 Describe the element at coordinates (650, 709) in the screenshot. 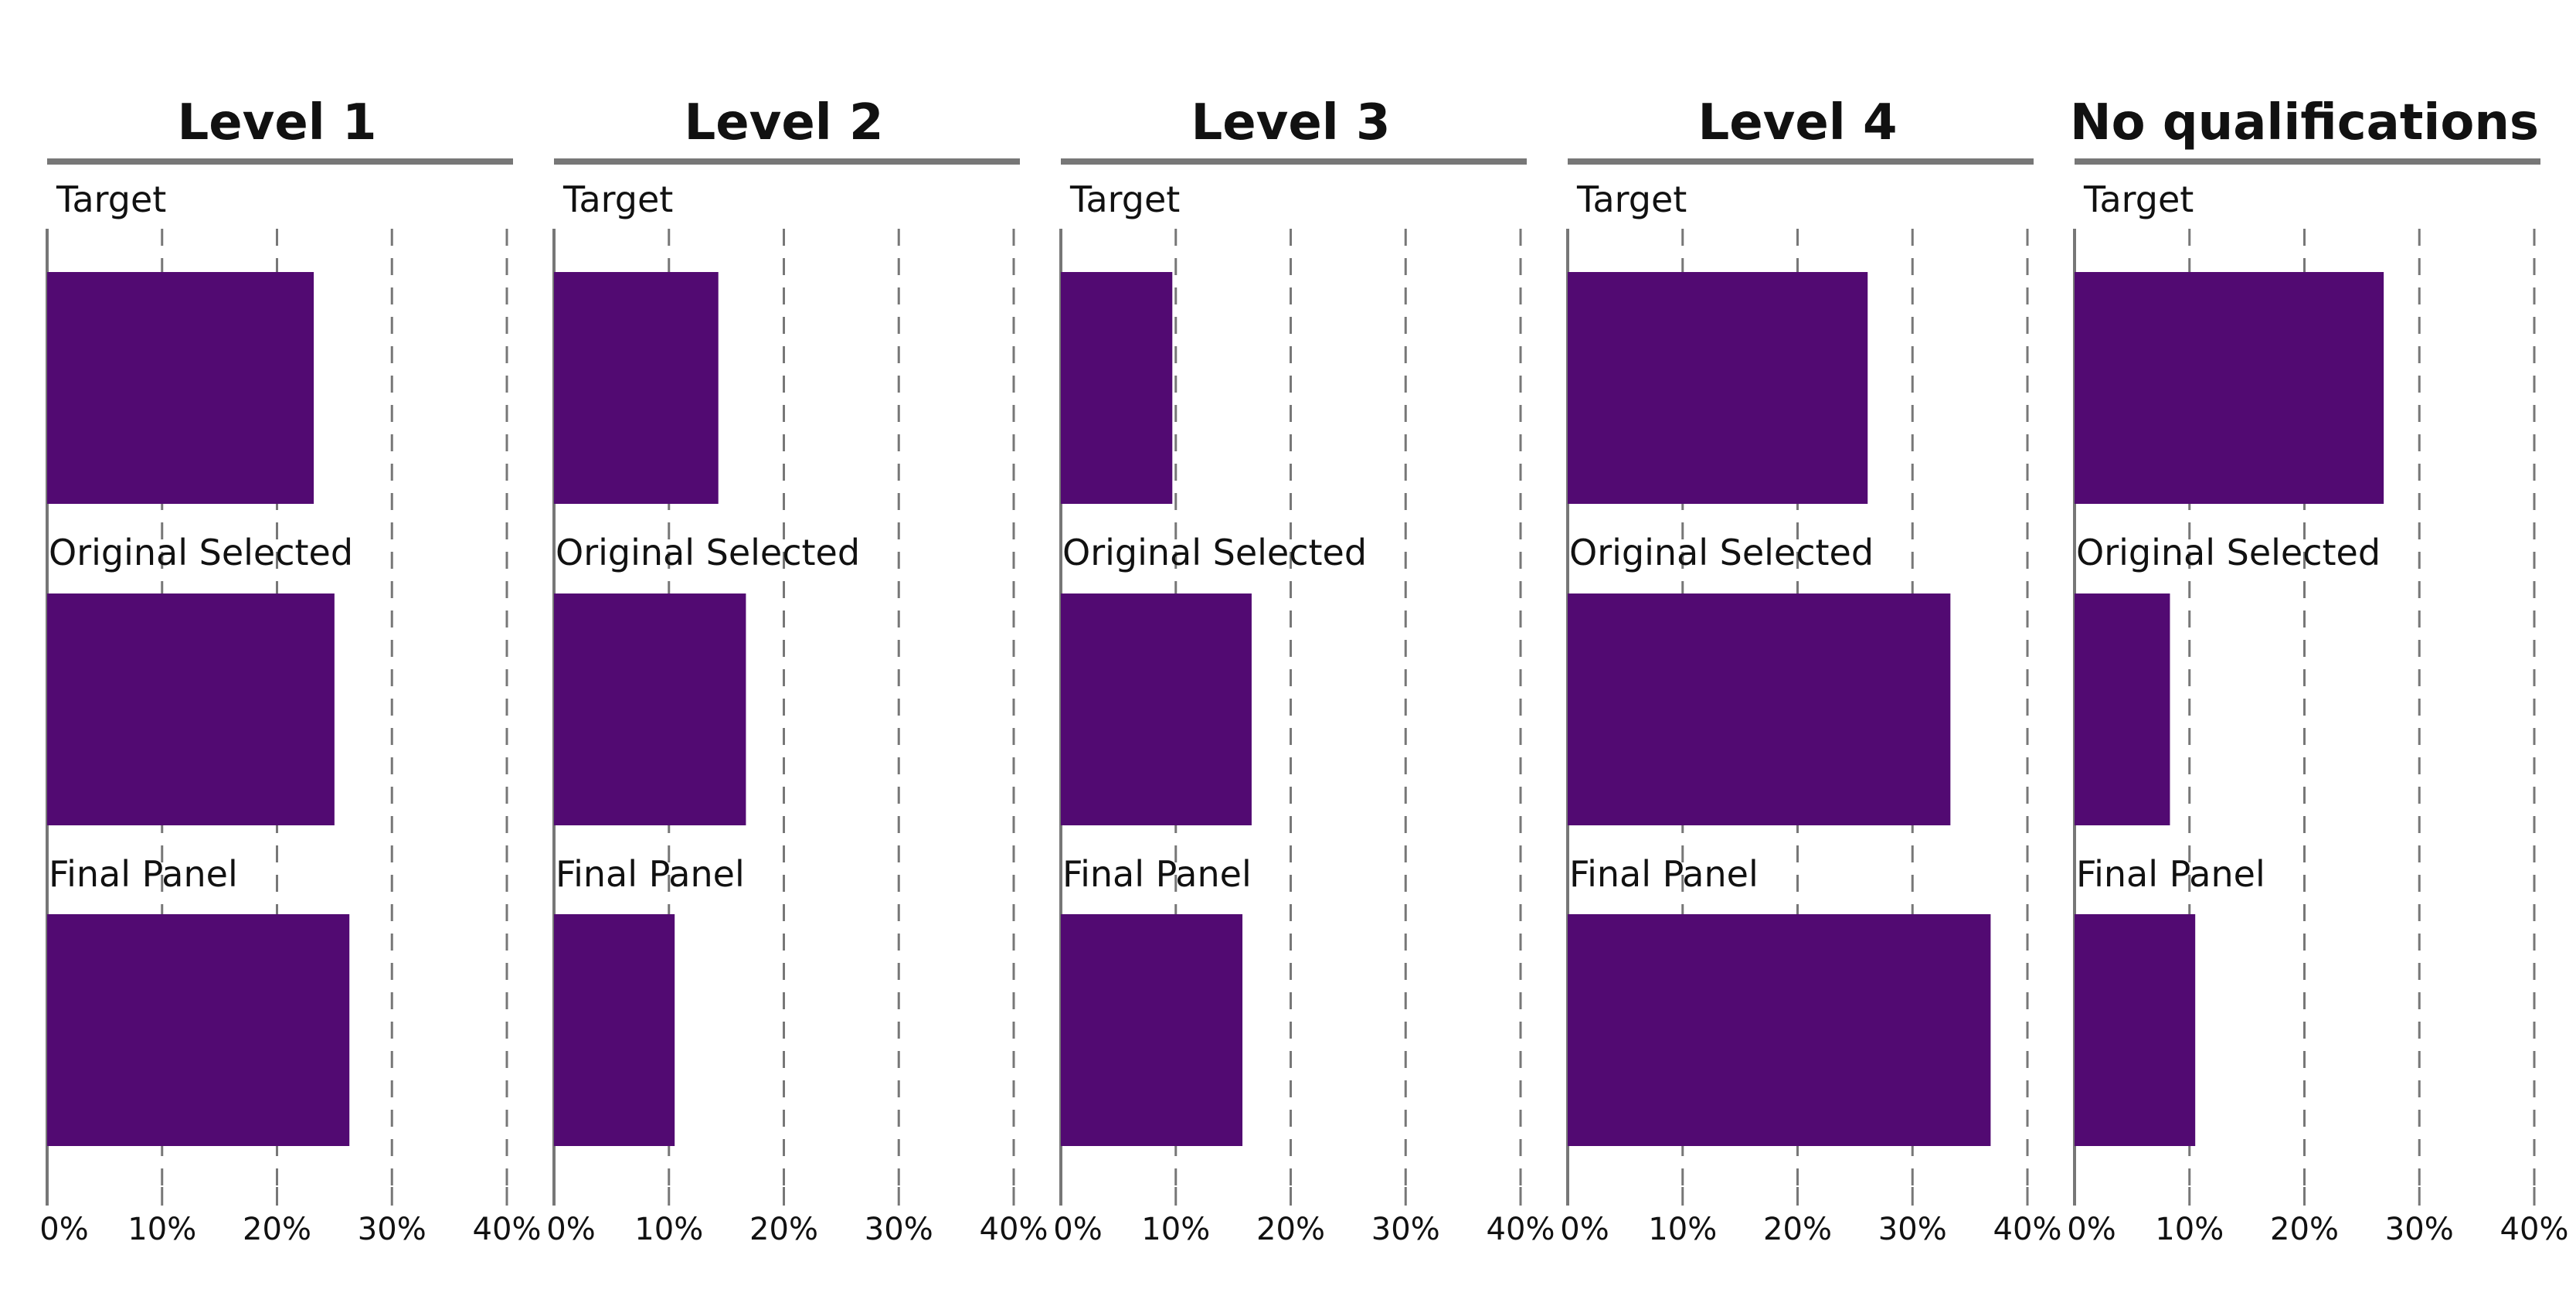

I see `bar-level-2-original-selected` at that location.